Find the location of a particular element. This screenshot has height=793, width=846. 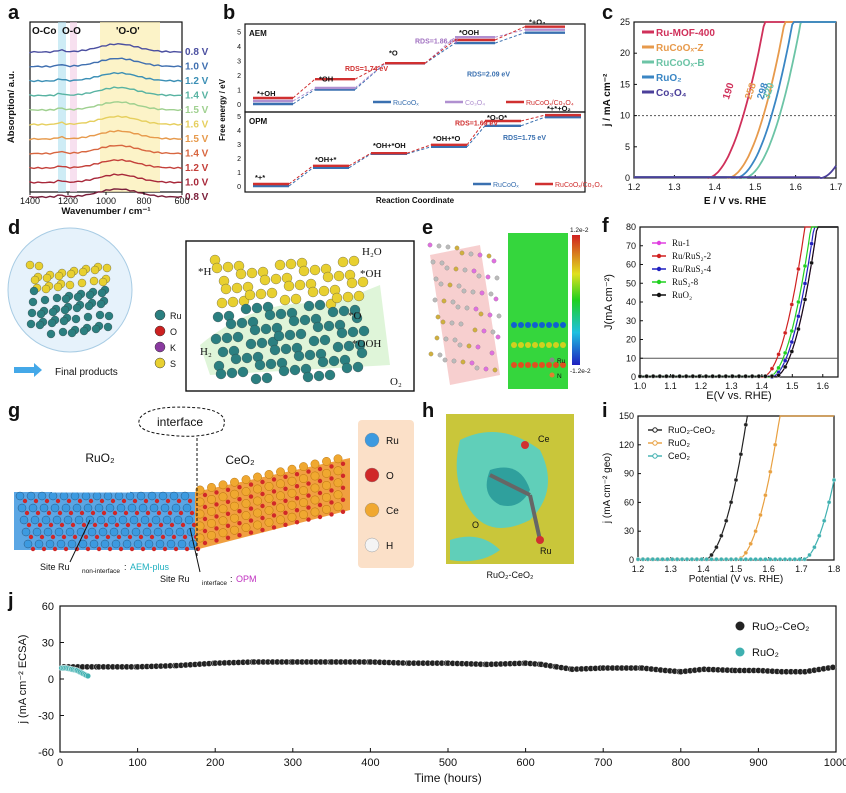

x-tick-label: 500 is located at coordinates (448, 763).